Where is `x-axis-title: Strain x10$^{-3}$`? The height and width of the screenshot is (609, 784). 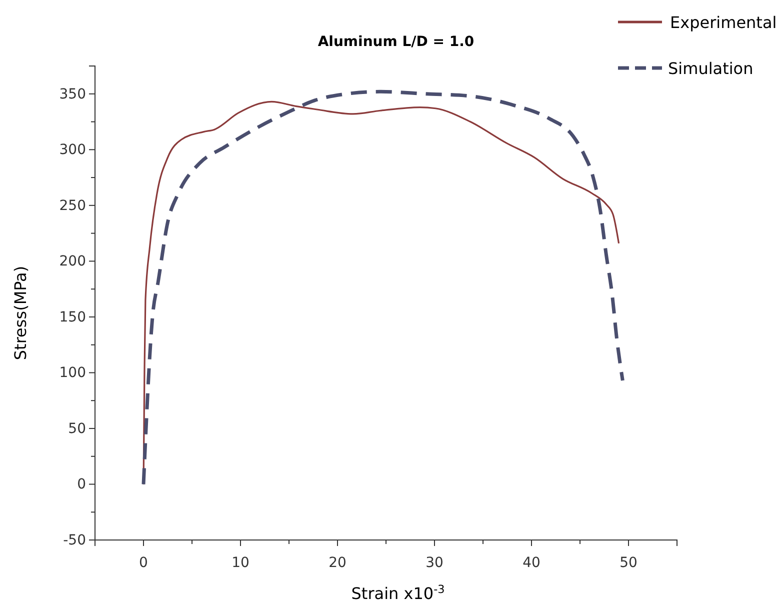
x-axis-title: Strain x10$^{-3}$ is located at coordinates (398, 592).